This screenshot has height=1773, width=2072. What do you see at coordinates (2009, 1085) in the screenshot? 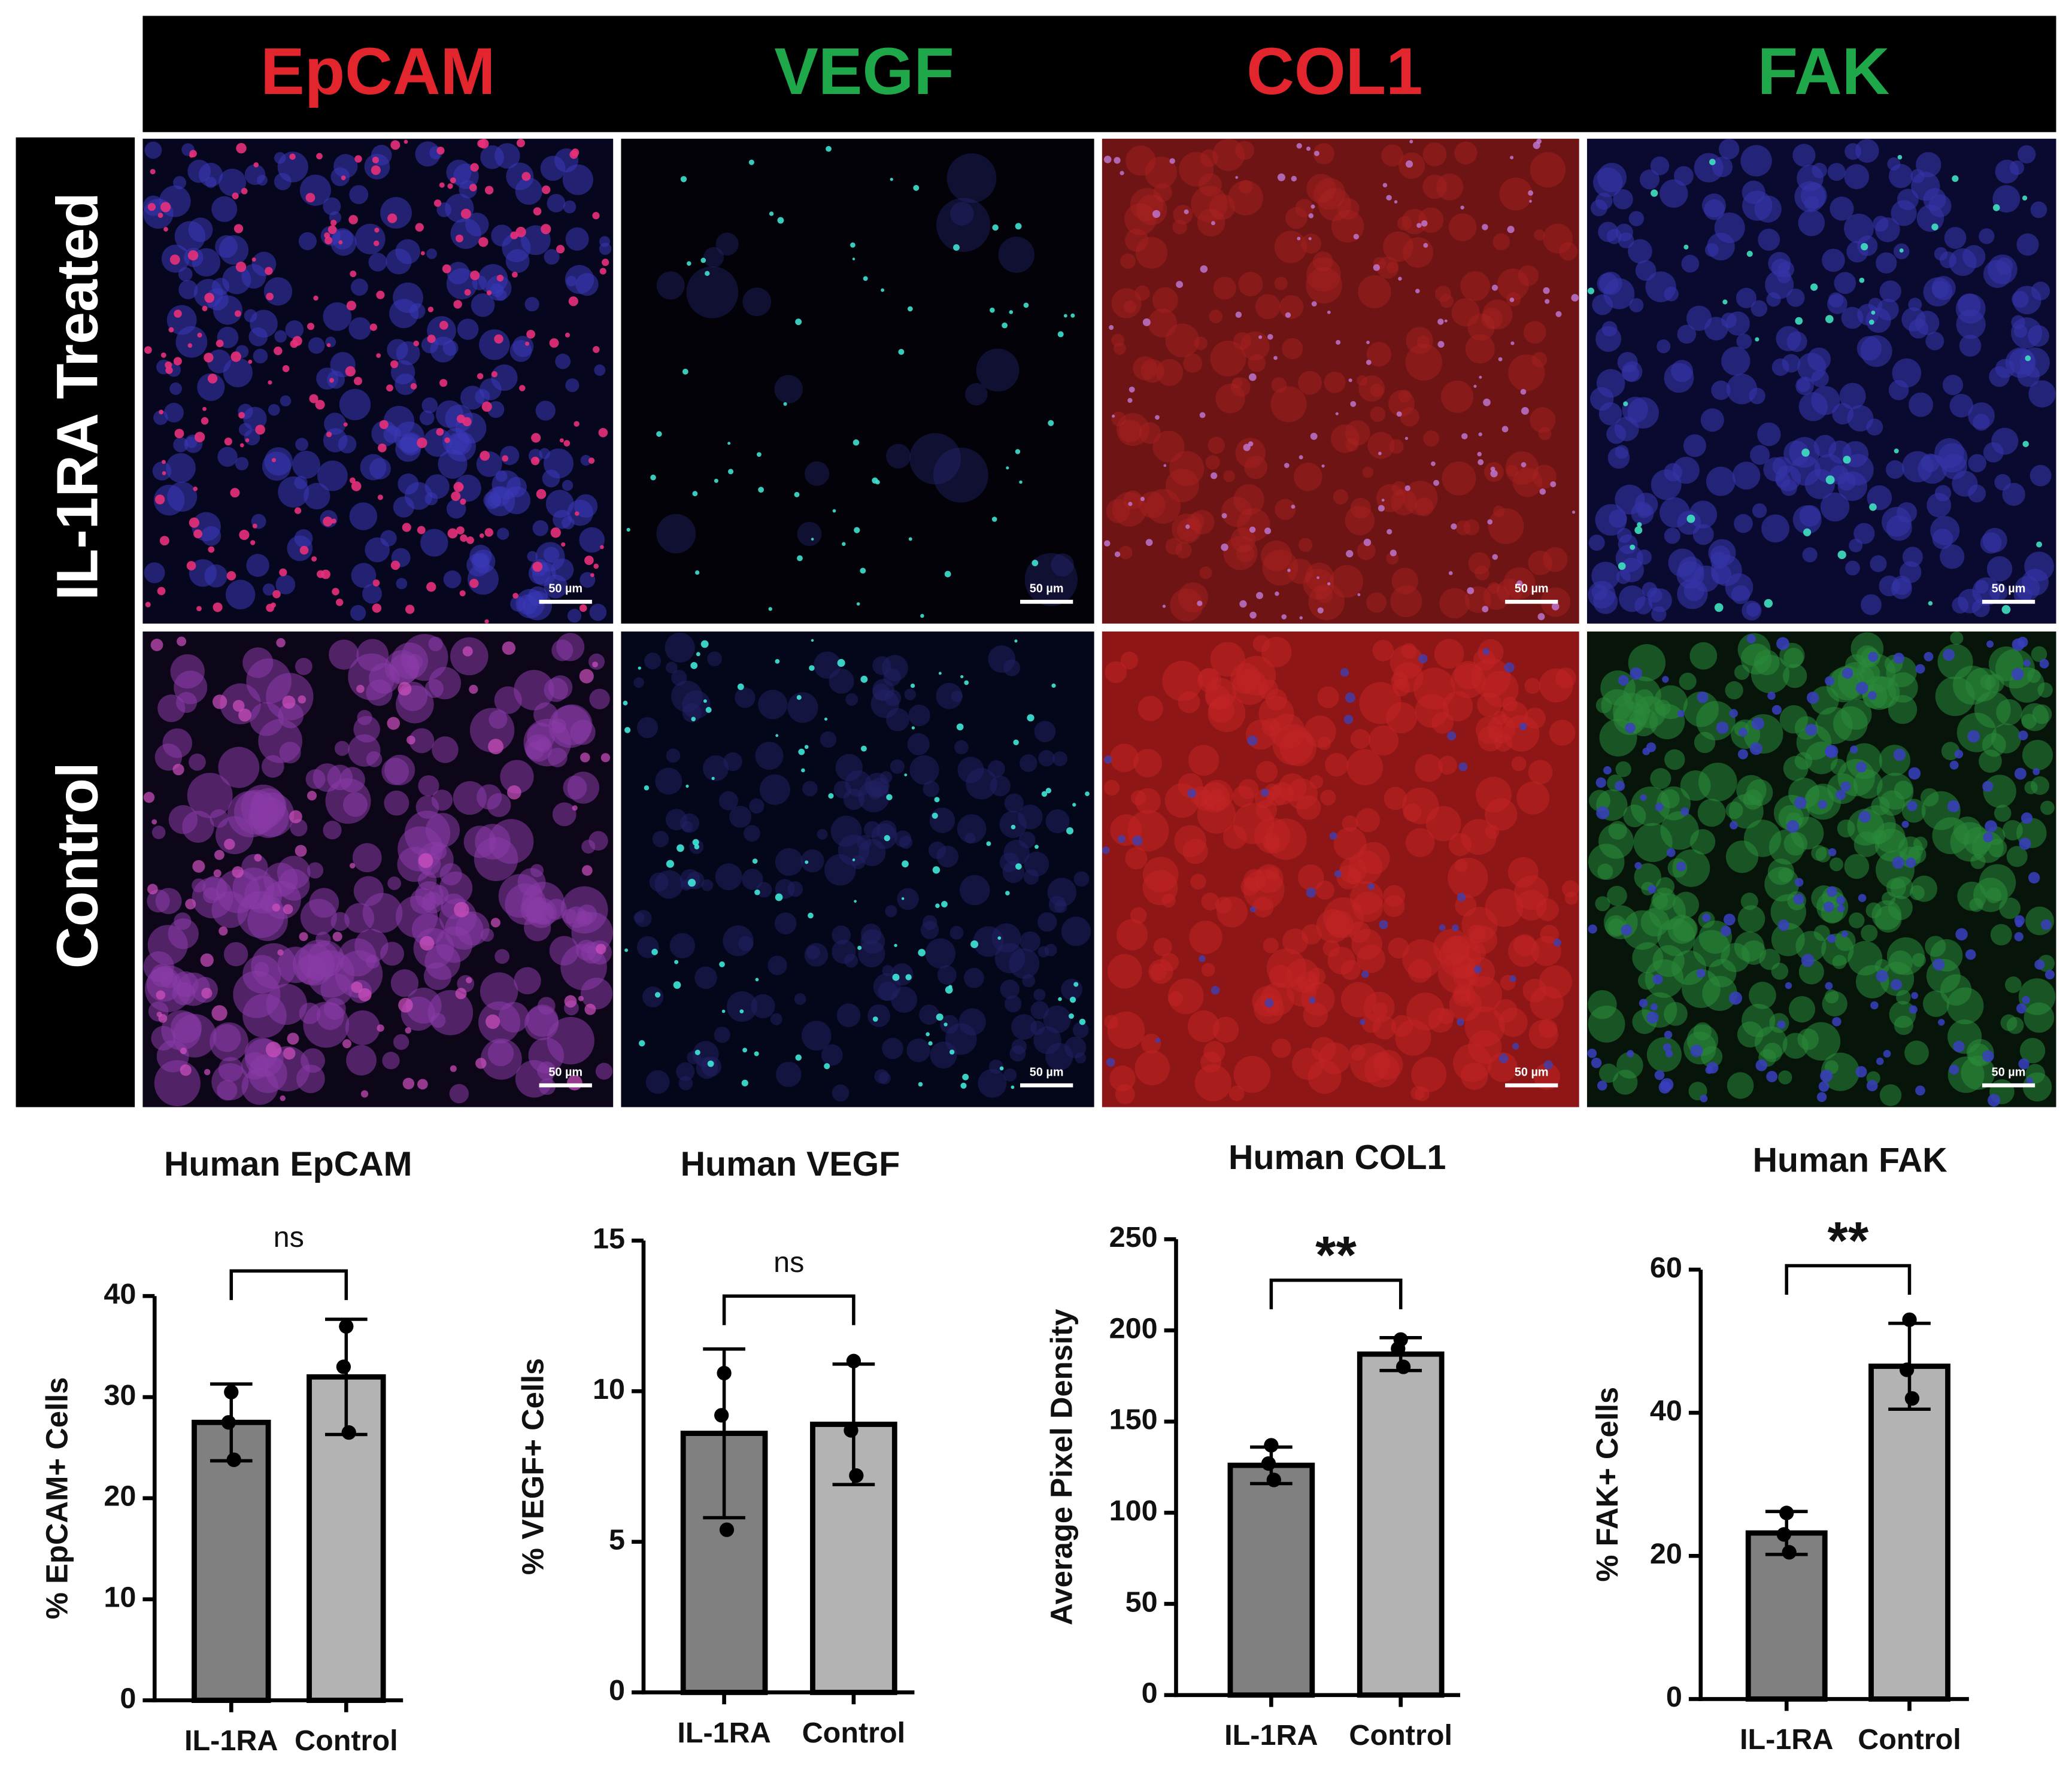
I see `scale-bar` at bounding box center [2009, 1085].